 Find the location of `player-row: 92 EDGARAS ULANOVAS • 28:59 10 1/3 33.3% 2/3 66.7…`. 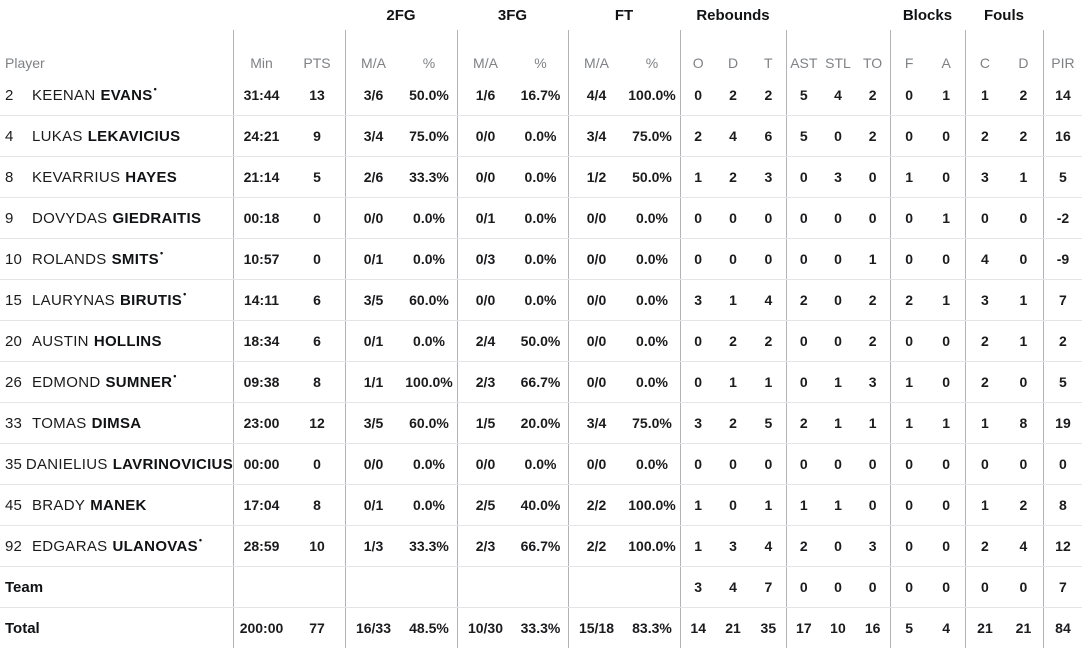

player-row: 92 EDGARAS ULANOVAS • 28:59 10 1/3 33.3% 2/3 66.7… is located at coordinates (541, 545).